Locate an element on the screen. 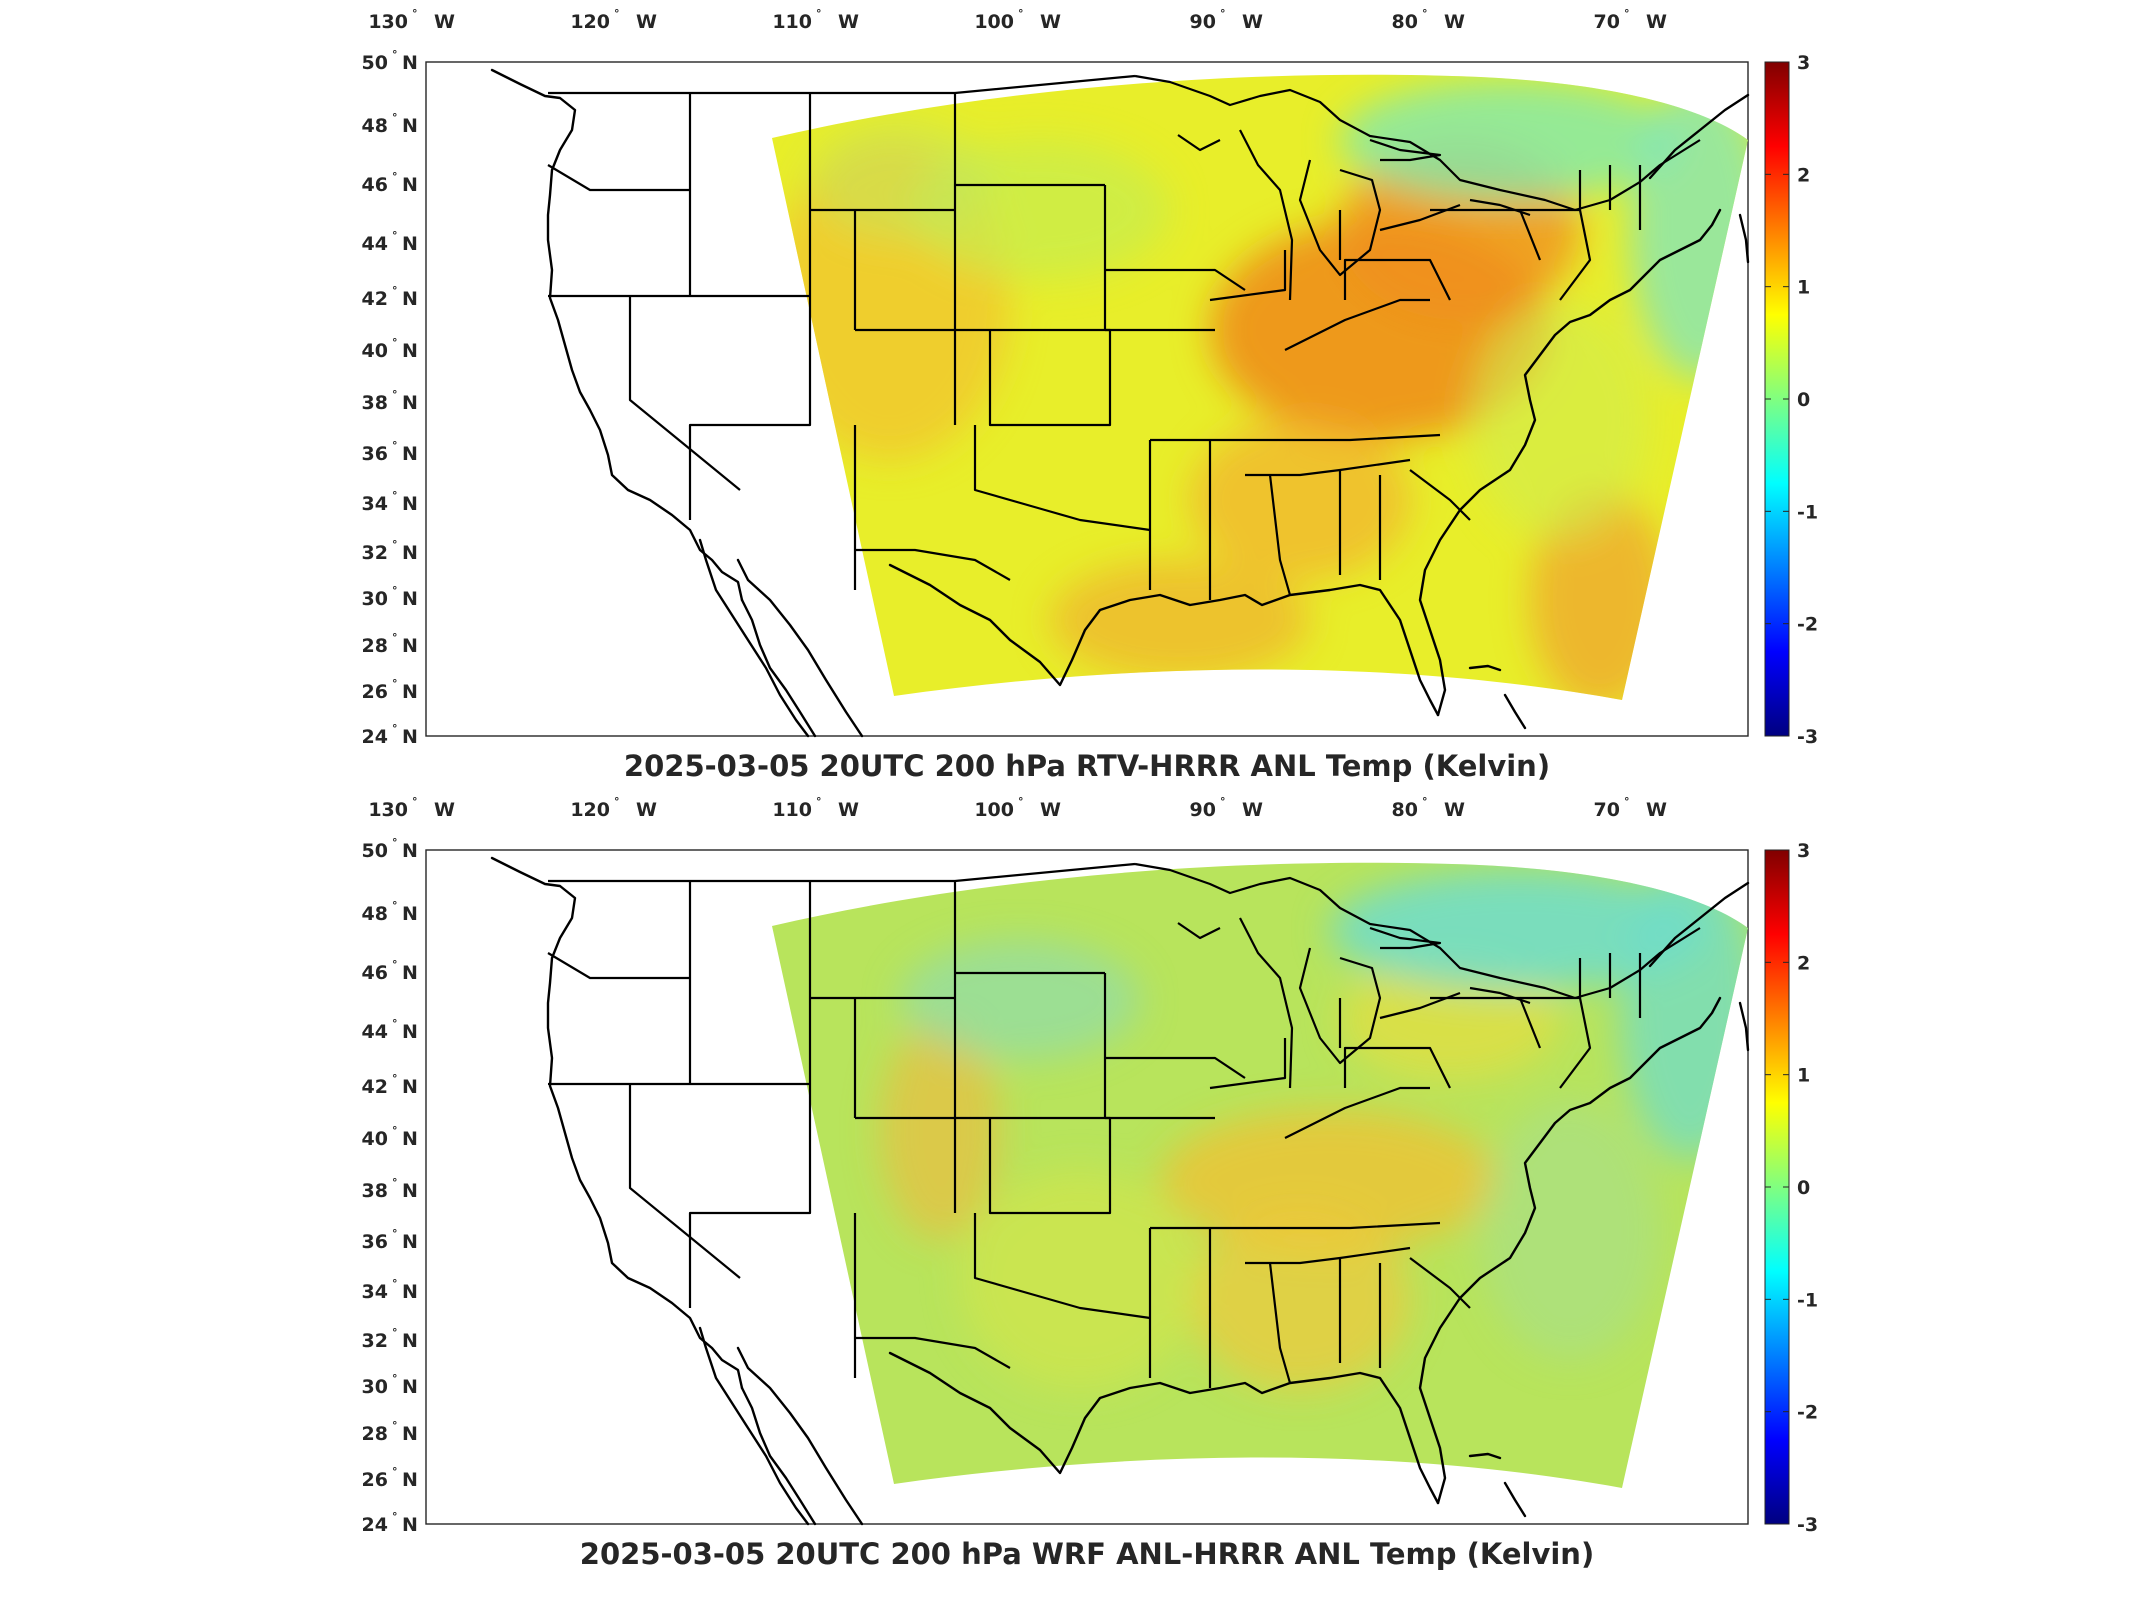 The height and width of the screenshot is (1600, 2133). colorbar-tick-label: -2 is located at coordinates (1807, 625).